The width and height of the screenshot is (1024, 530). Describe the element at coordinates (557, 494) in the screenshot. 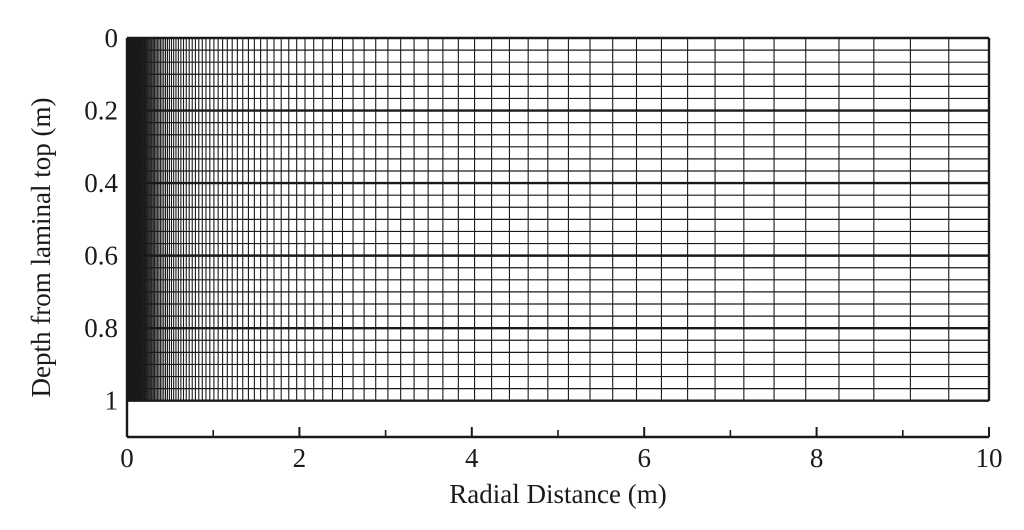

I see `x-axis-title: Radial Distance (m)` at that location.